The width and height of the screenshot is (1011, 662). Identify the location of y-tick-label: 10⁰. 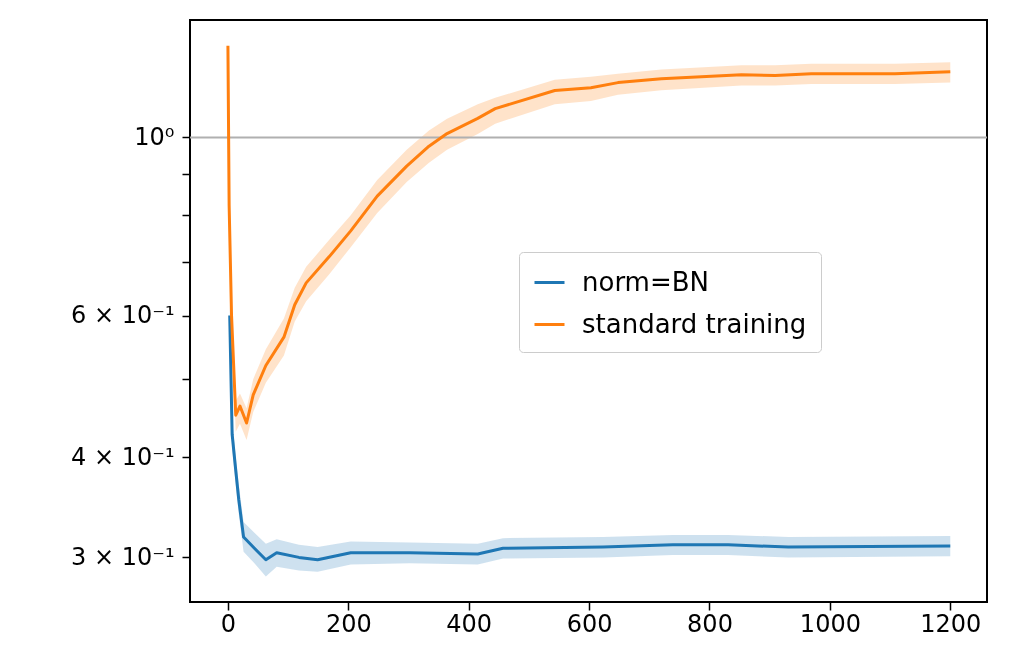
(154, 136).